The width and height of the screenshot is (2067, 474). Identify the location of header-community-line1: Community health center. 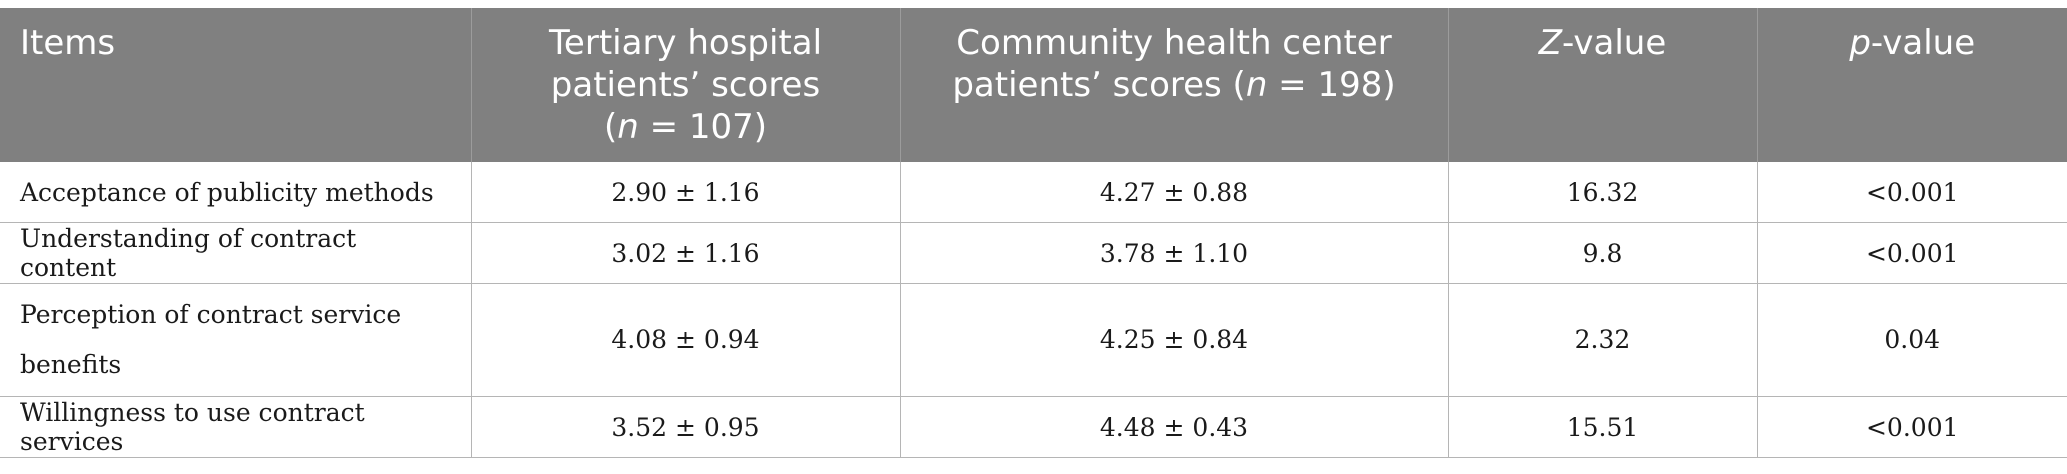
(1174, 43).